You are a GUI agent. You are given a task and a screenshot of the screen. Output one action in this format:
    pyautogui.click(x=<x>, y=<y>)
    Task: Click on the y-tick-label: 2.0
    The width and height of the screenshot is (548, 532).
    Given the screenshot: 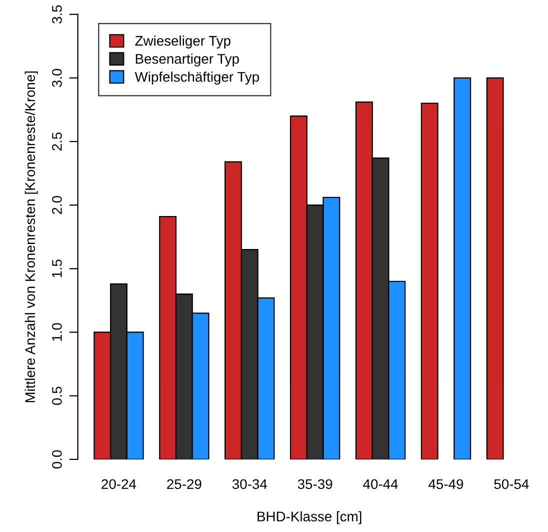 What is the action you would take?
    pyautogui.click(x=57, y=205)
    